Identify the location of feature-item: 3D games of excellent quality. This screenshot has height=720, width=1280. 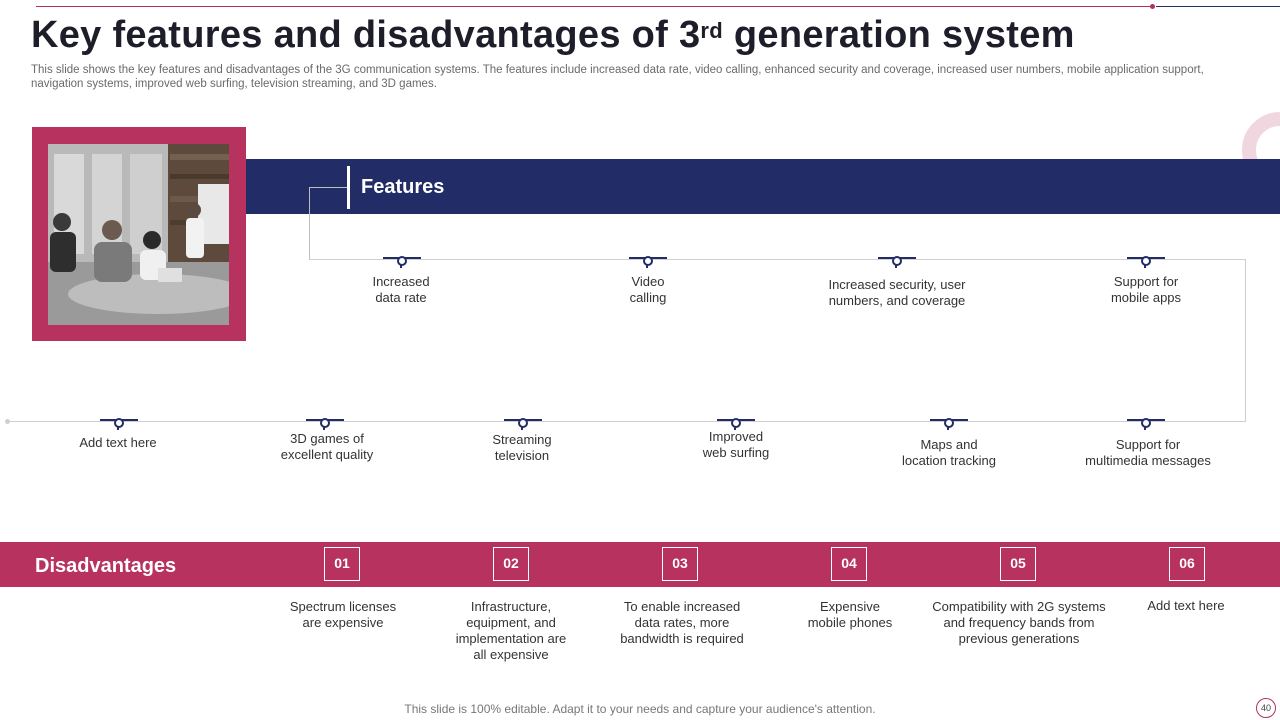
(327, 446).